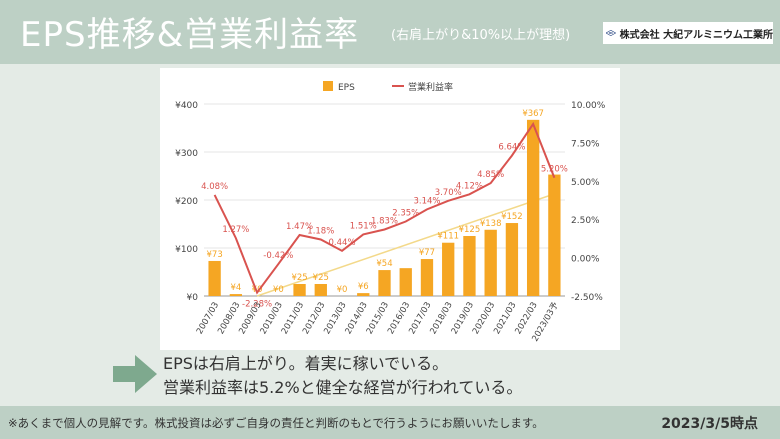 The width and height of the screenshot is (780, 439). What do you see at coordinates (533, 114) in the screenshot?
I see `eps-data-label: ¥367` at bounding box center [533, 114].